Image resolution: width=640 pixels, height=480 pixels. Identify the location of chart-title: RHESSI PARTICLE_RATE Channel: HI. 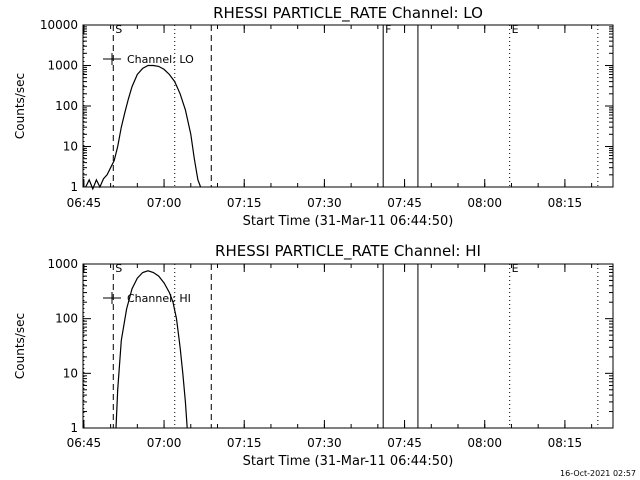
(348, 251).